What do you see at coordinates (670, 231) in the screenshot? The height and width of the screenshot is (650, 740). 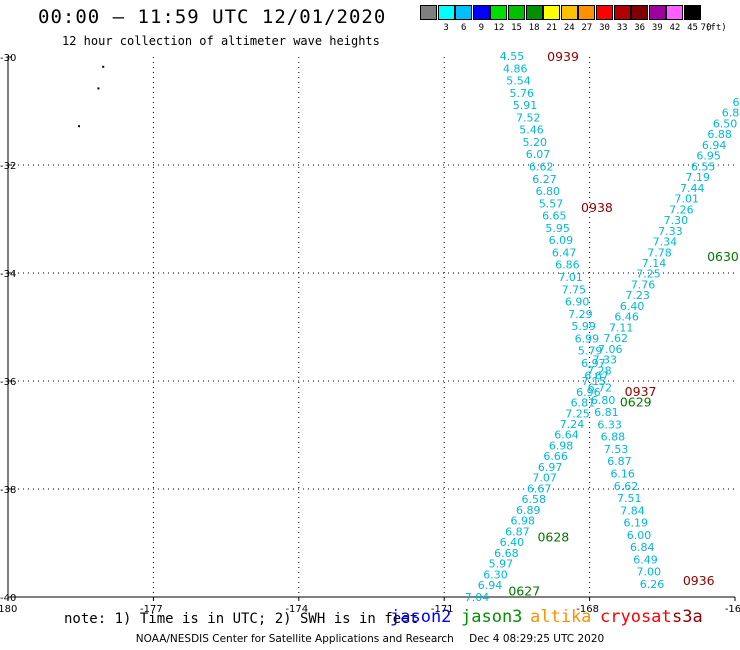 I see `swh-value: 7.33` at bounding box center [670, 231].